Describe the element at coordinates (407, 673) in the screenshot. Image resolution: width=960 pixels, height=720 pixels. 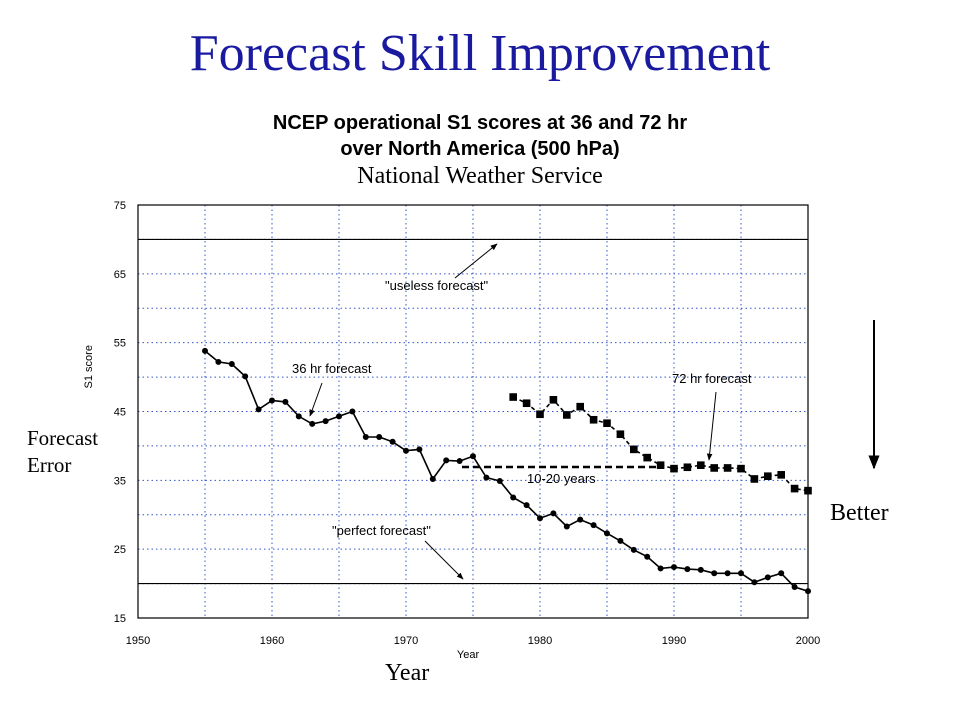
I see `year-big-label: Year` at that location.